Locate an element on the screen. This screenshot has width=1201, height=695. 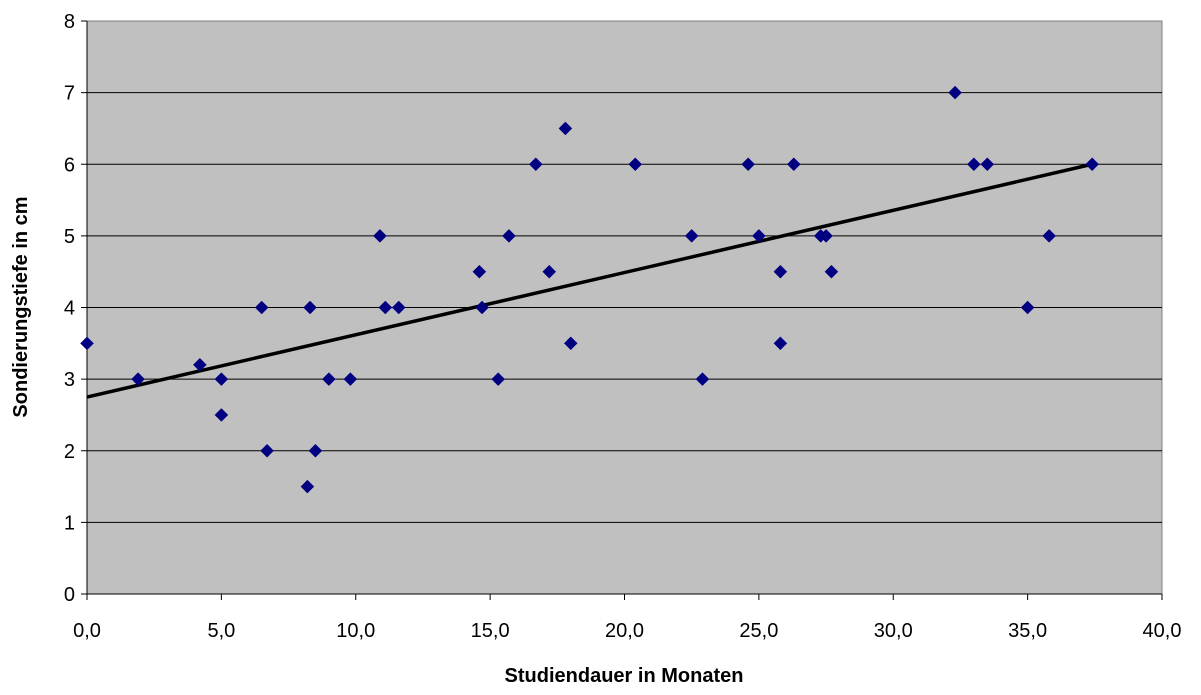
y-tick-label: 4 is located at coordinates (69, 309).